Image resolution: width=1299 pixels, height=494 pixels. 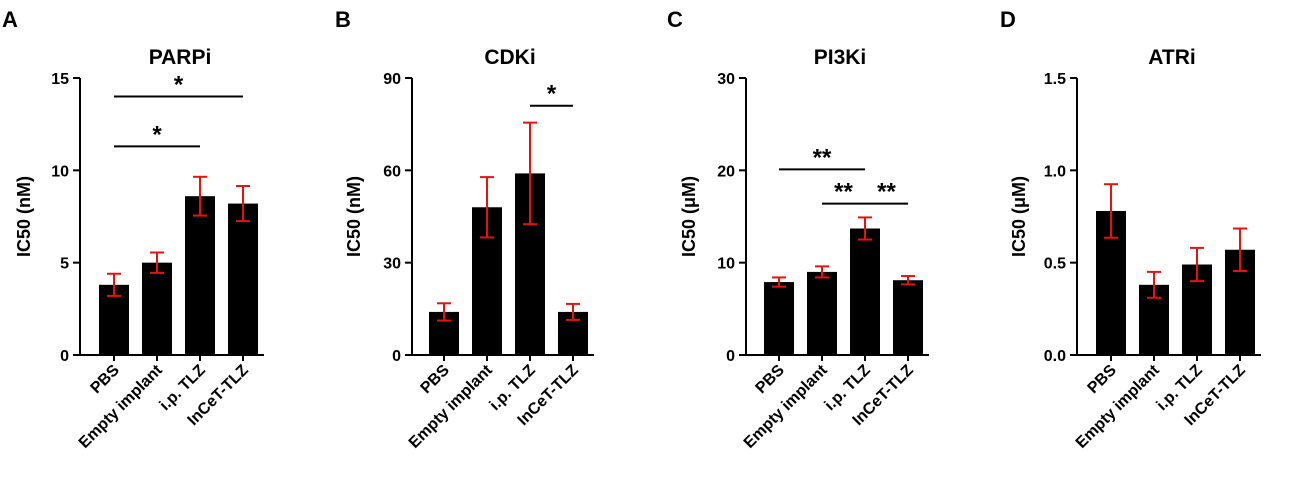 What do you see at coordinates (60, 79) in the screenshot?
I see `y-tick-label: 15` at bounding box center [60, 79].